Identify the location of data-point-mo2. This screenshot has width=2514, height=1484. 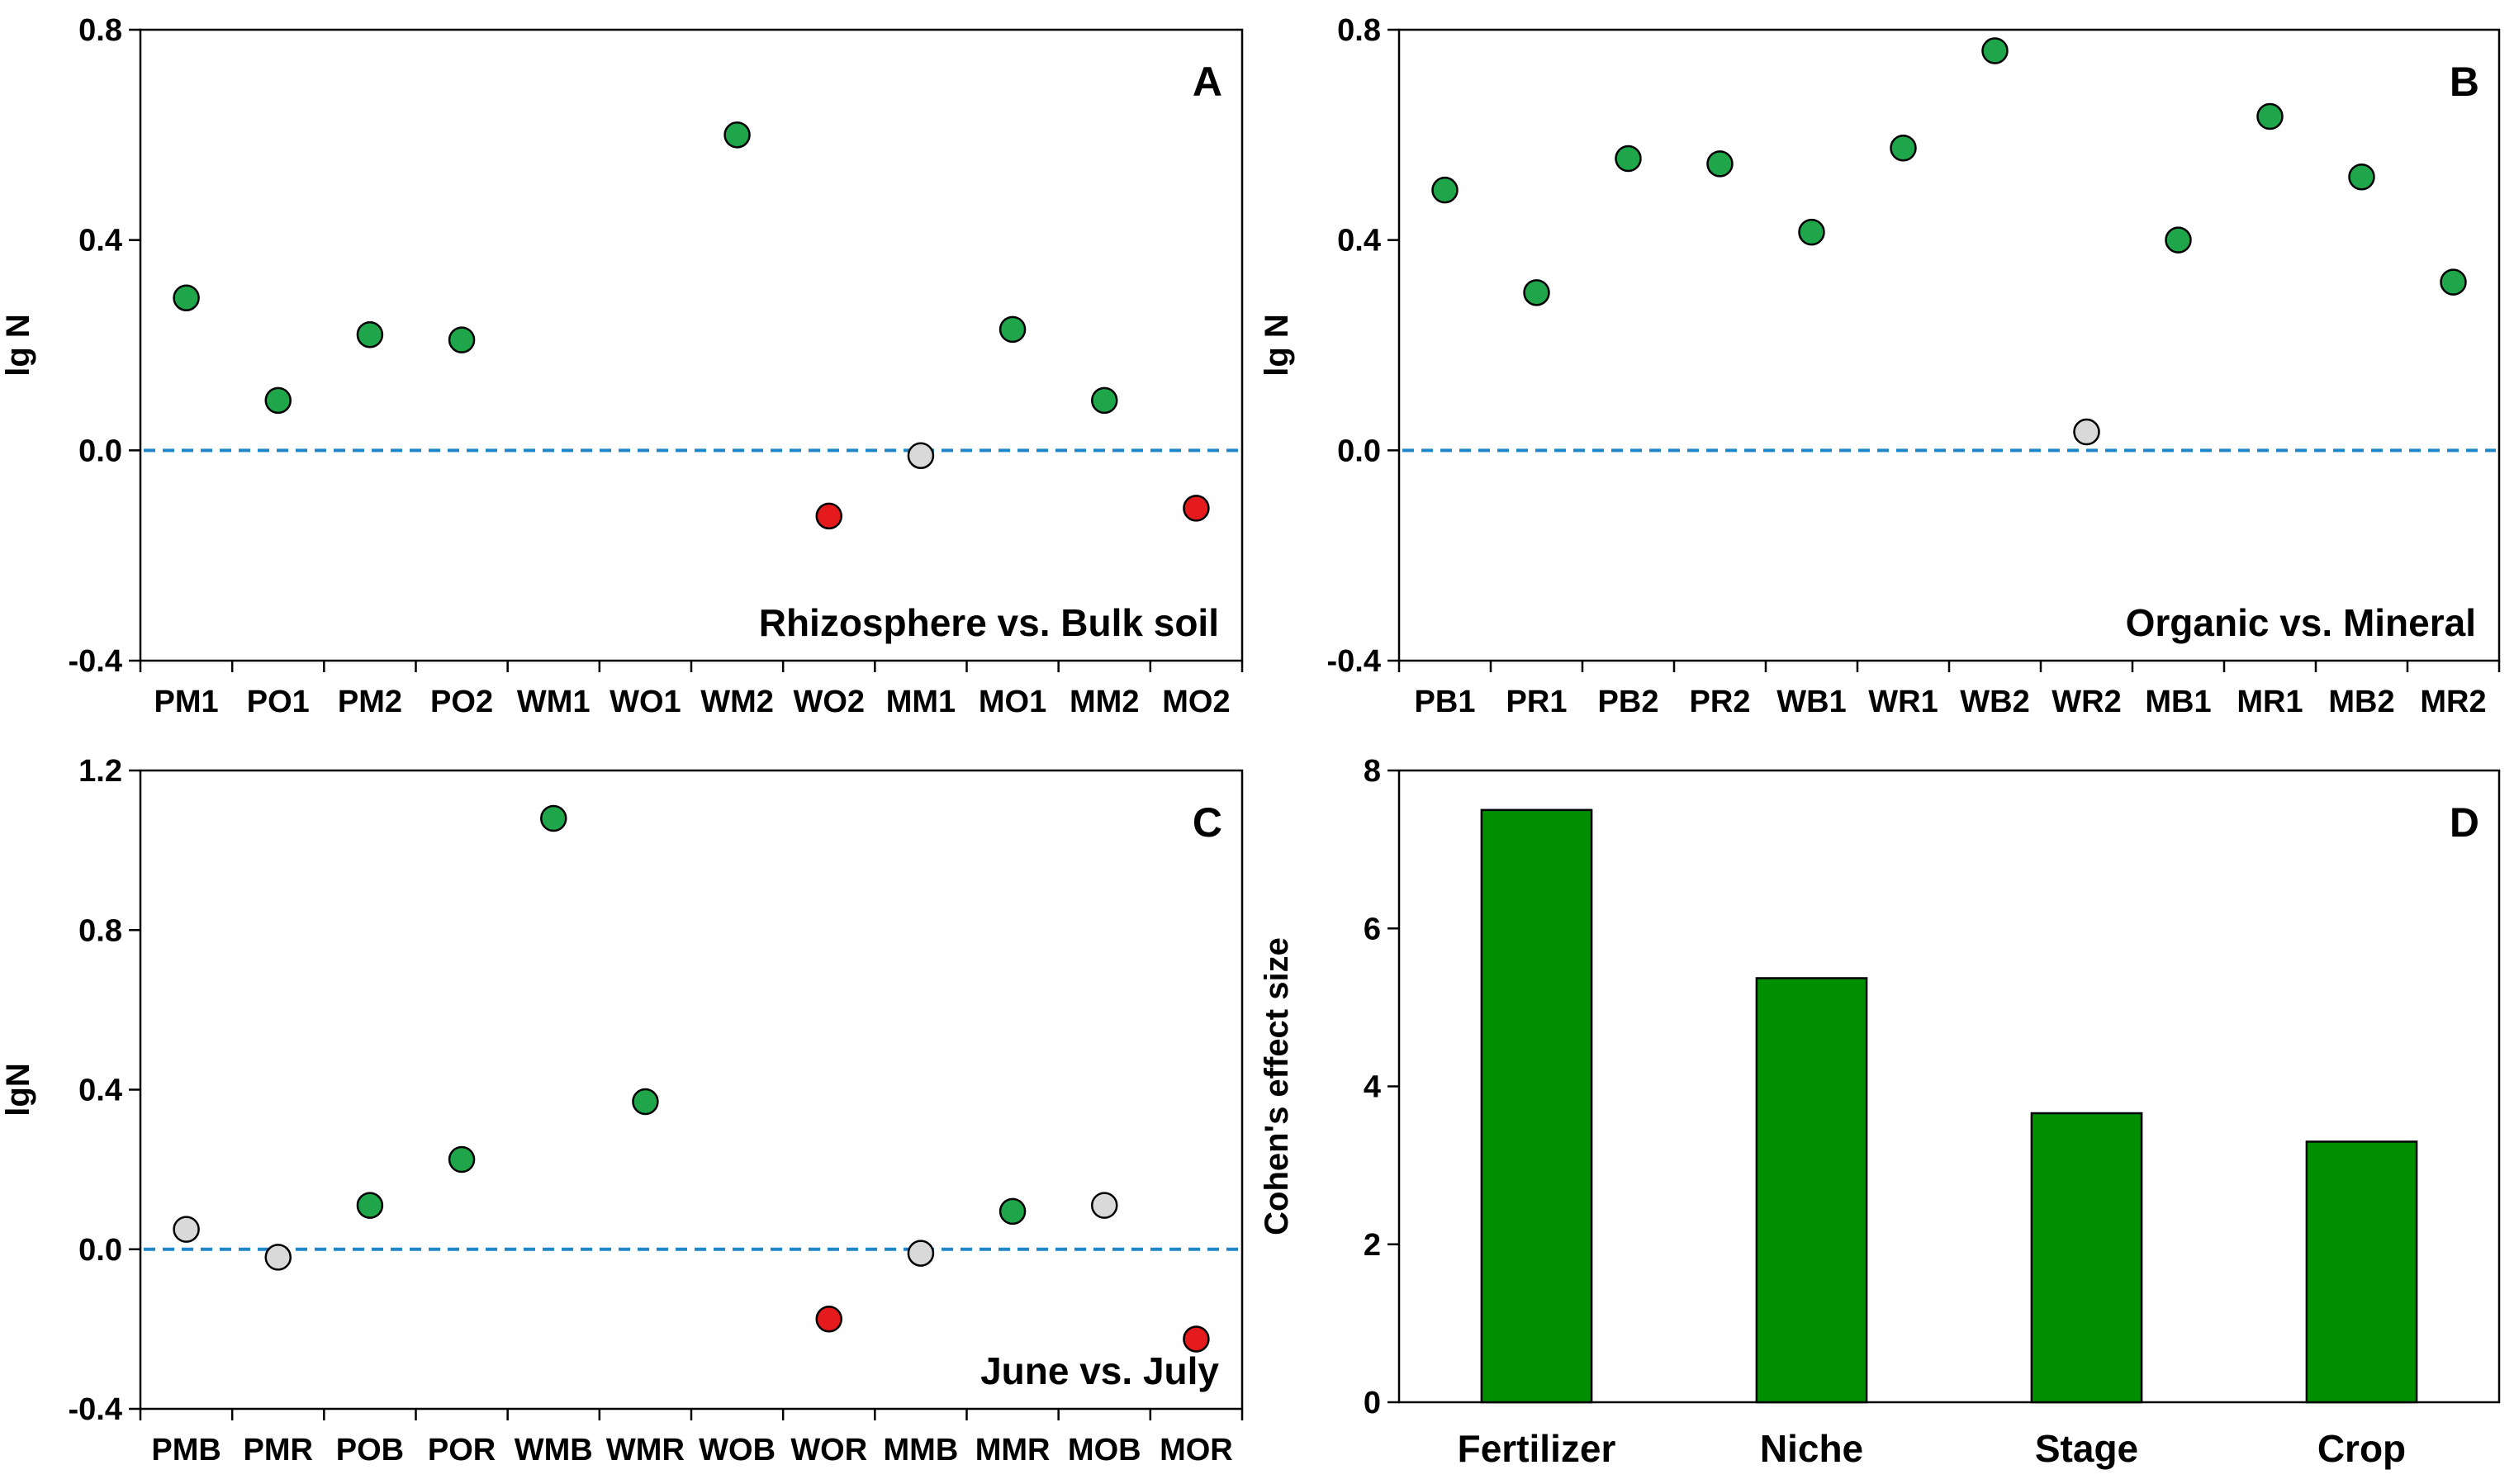
(1197, 508).